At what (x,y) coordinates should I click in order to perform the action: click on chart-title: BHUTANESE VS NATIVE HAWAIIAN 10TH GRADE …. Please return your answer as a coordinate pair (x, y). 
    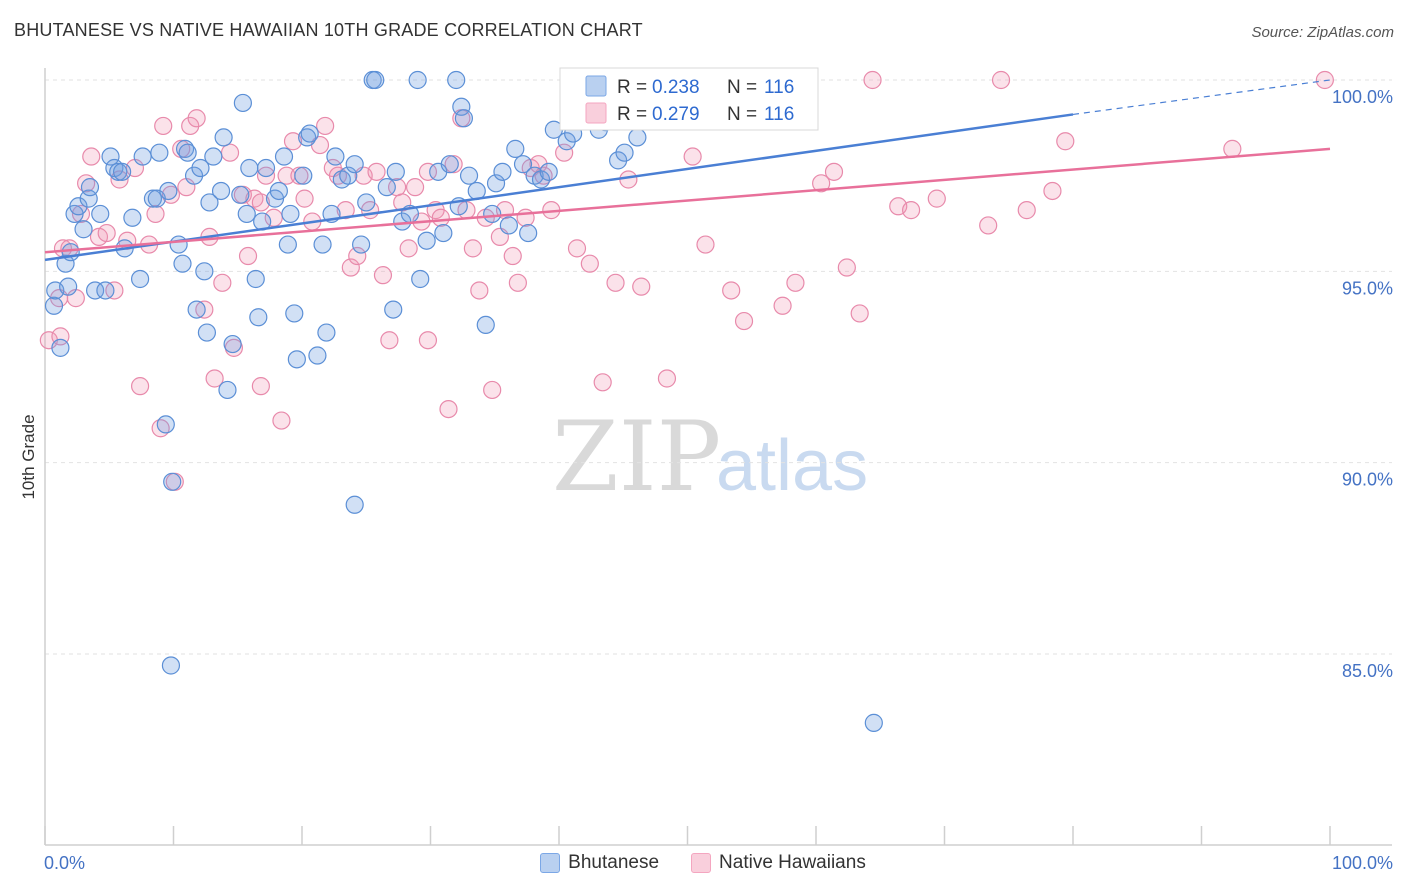
    Looking at the image, I should click on (328, 30).